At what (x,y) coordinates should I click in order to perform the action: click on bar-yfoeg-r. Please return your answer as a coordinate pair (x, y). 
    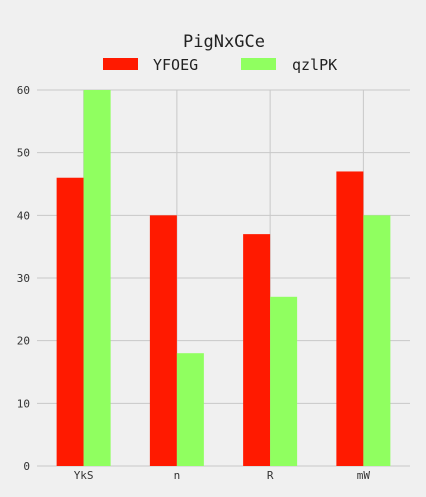
    Looking at the image, I should click on (257, 350).